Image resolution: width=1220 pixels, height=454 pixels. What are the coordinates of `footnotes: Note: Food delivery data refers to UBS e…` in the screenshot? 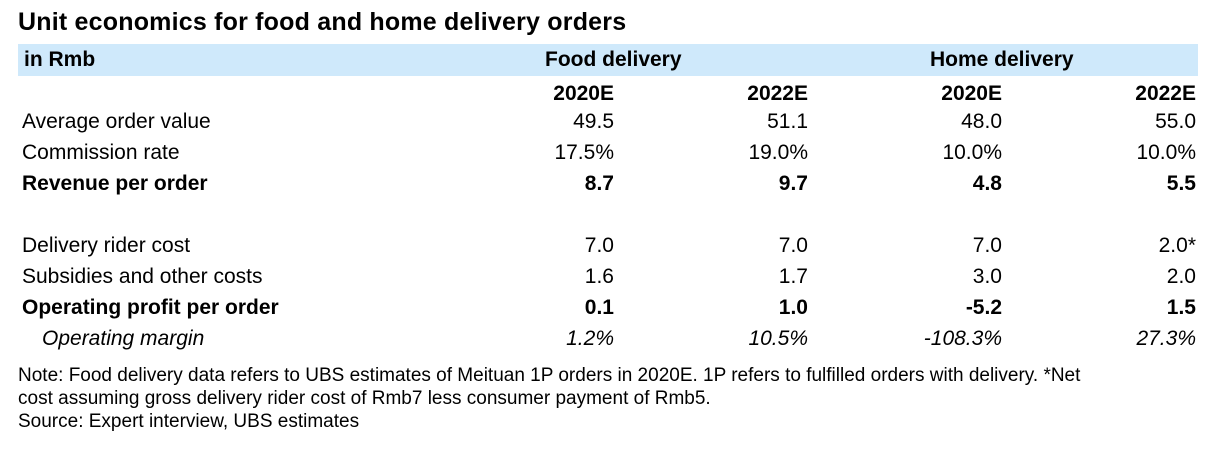 It's located at (613, 398).